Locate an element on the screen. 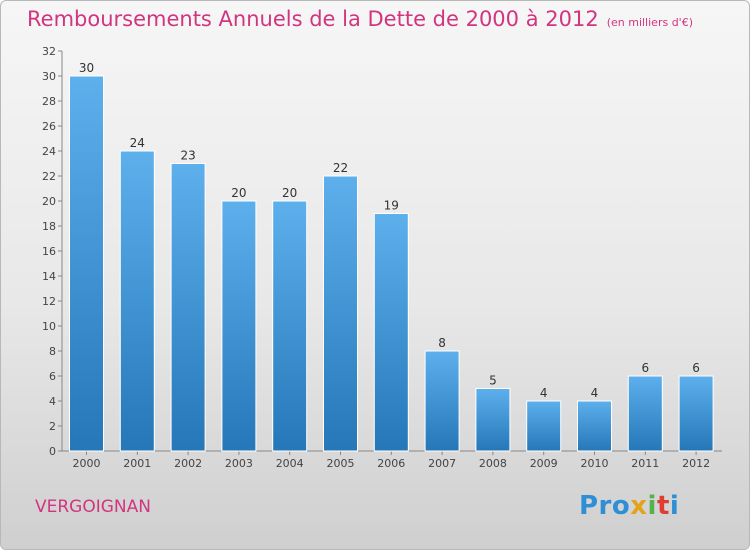 The height and width of the screenshot is (551, 750). x-tick-label: 2011 is located at coordinates (645, 463).